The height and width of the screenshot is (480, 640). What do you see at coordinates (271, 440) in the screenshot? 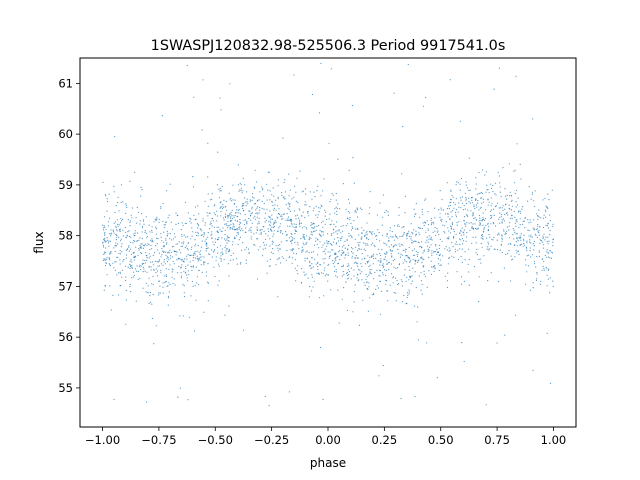
I see `x-tick-label: −0.25` at bounding box center [271, 440].